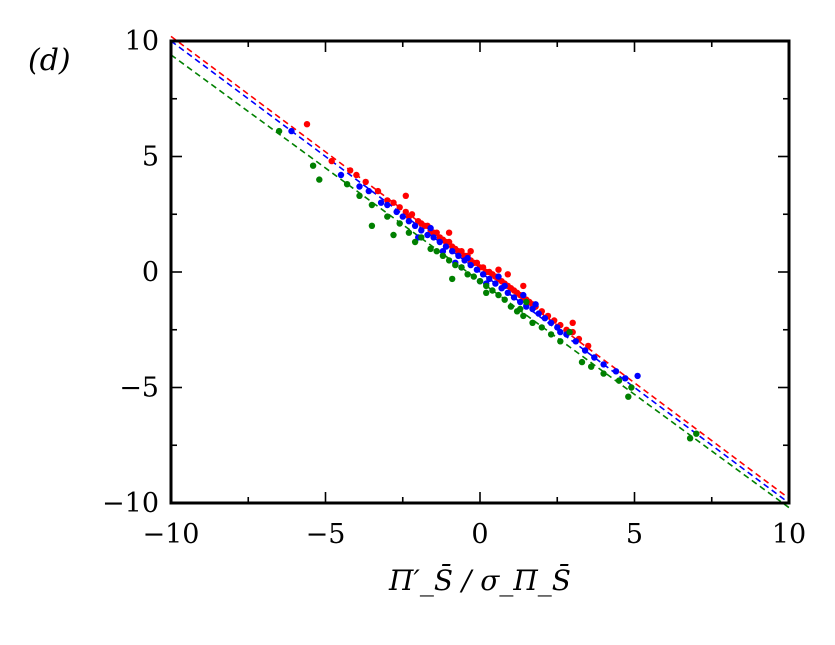  What do you see at coordinates (171, 534) in the screenshot?
I see `x-tick-label: −10` at bounding box center [171, 534].